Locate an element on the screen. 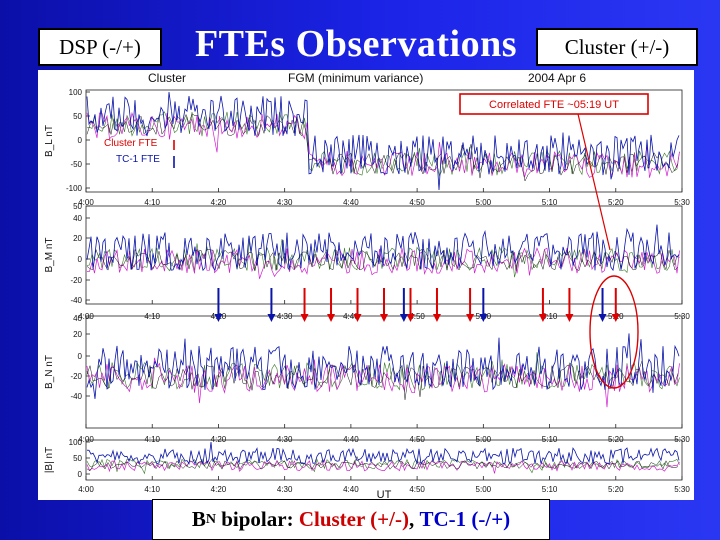  cluster-label-text: Cluster (+/-) is located at coordinates (617, 46).